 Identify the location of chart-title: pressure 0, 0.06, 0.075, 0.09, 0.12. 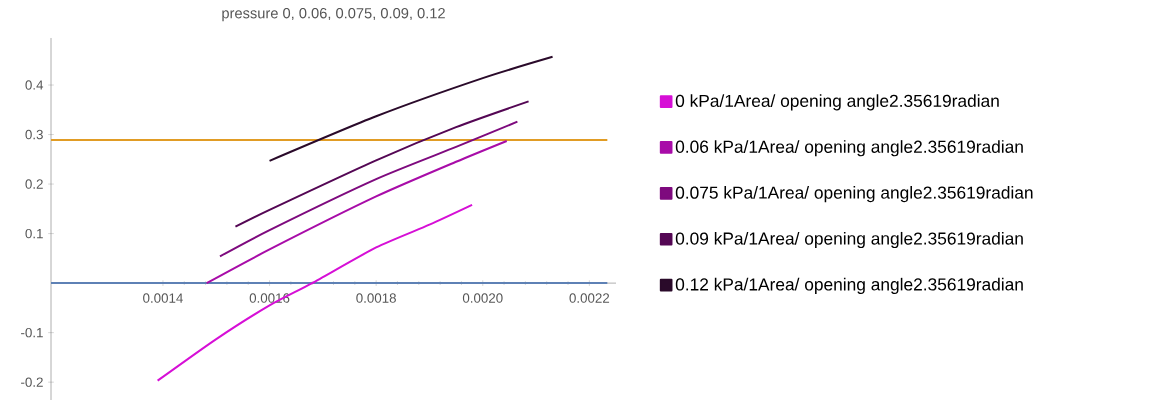
(333, 15).